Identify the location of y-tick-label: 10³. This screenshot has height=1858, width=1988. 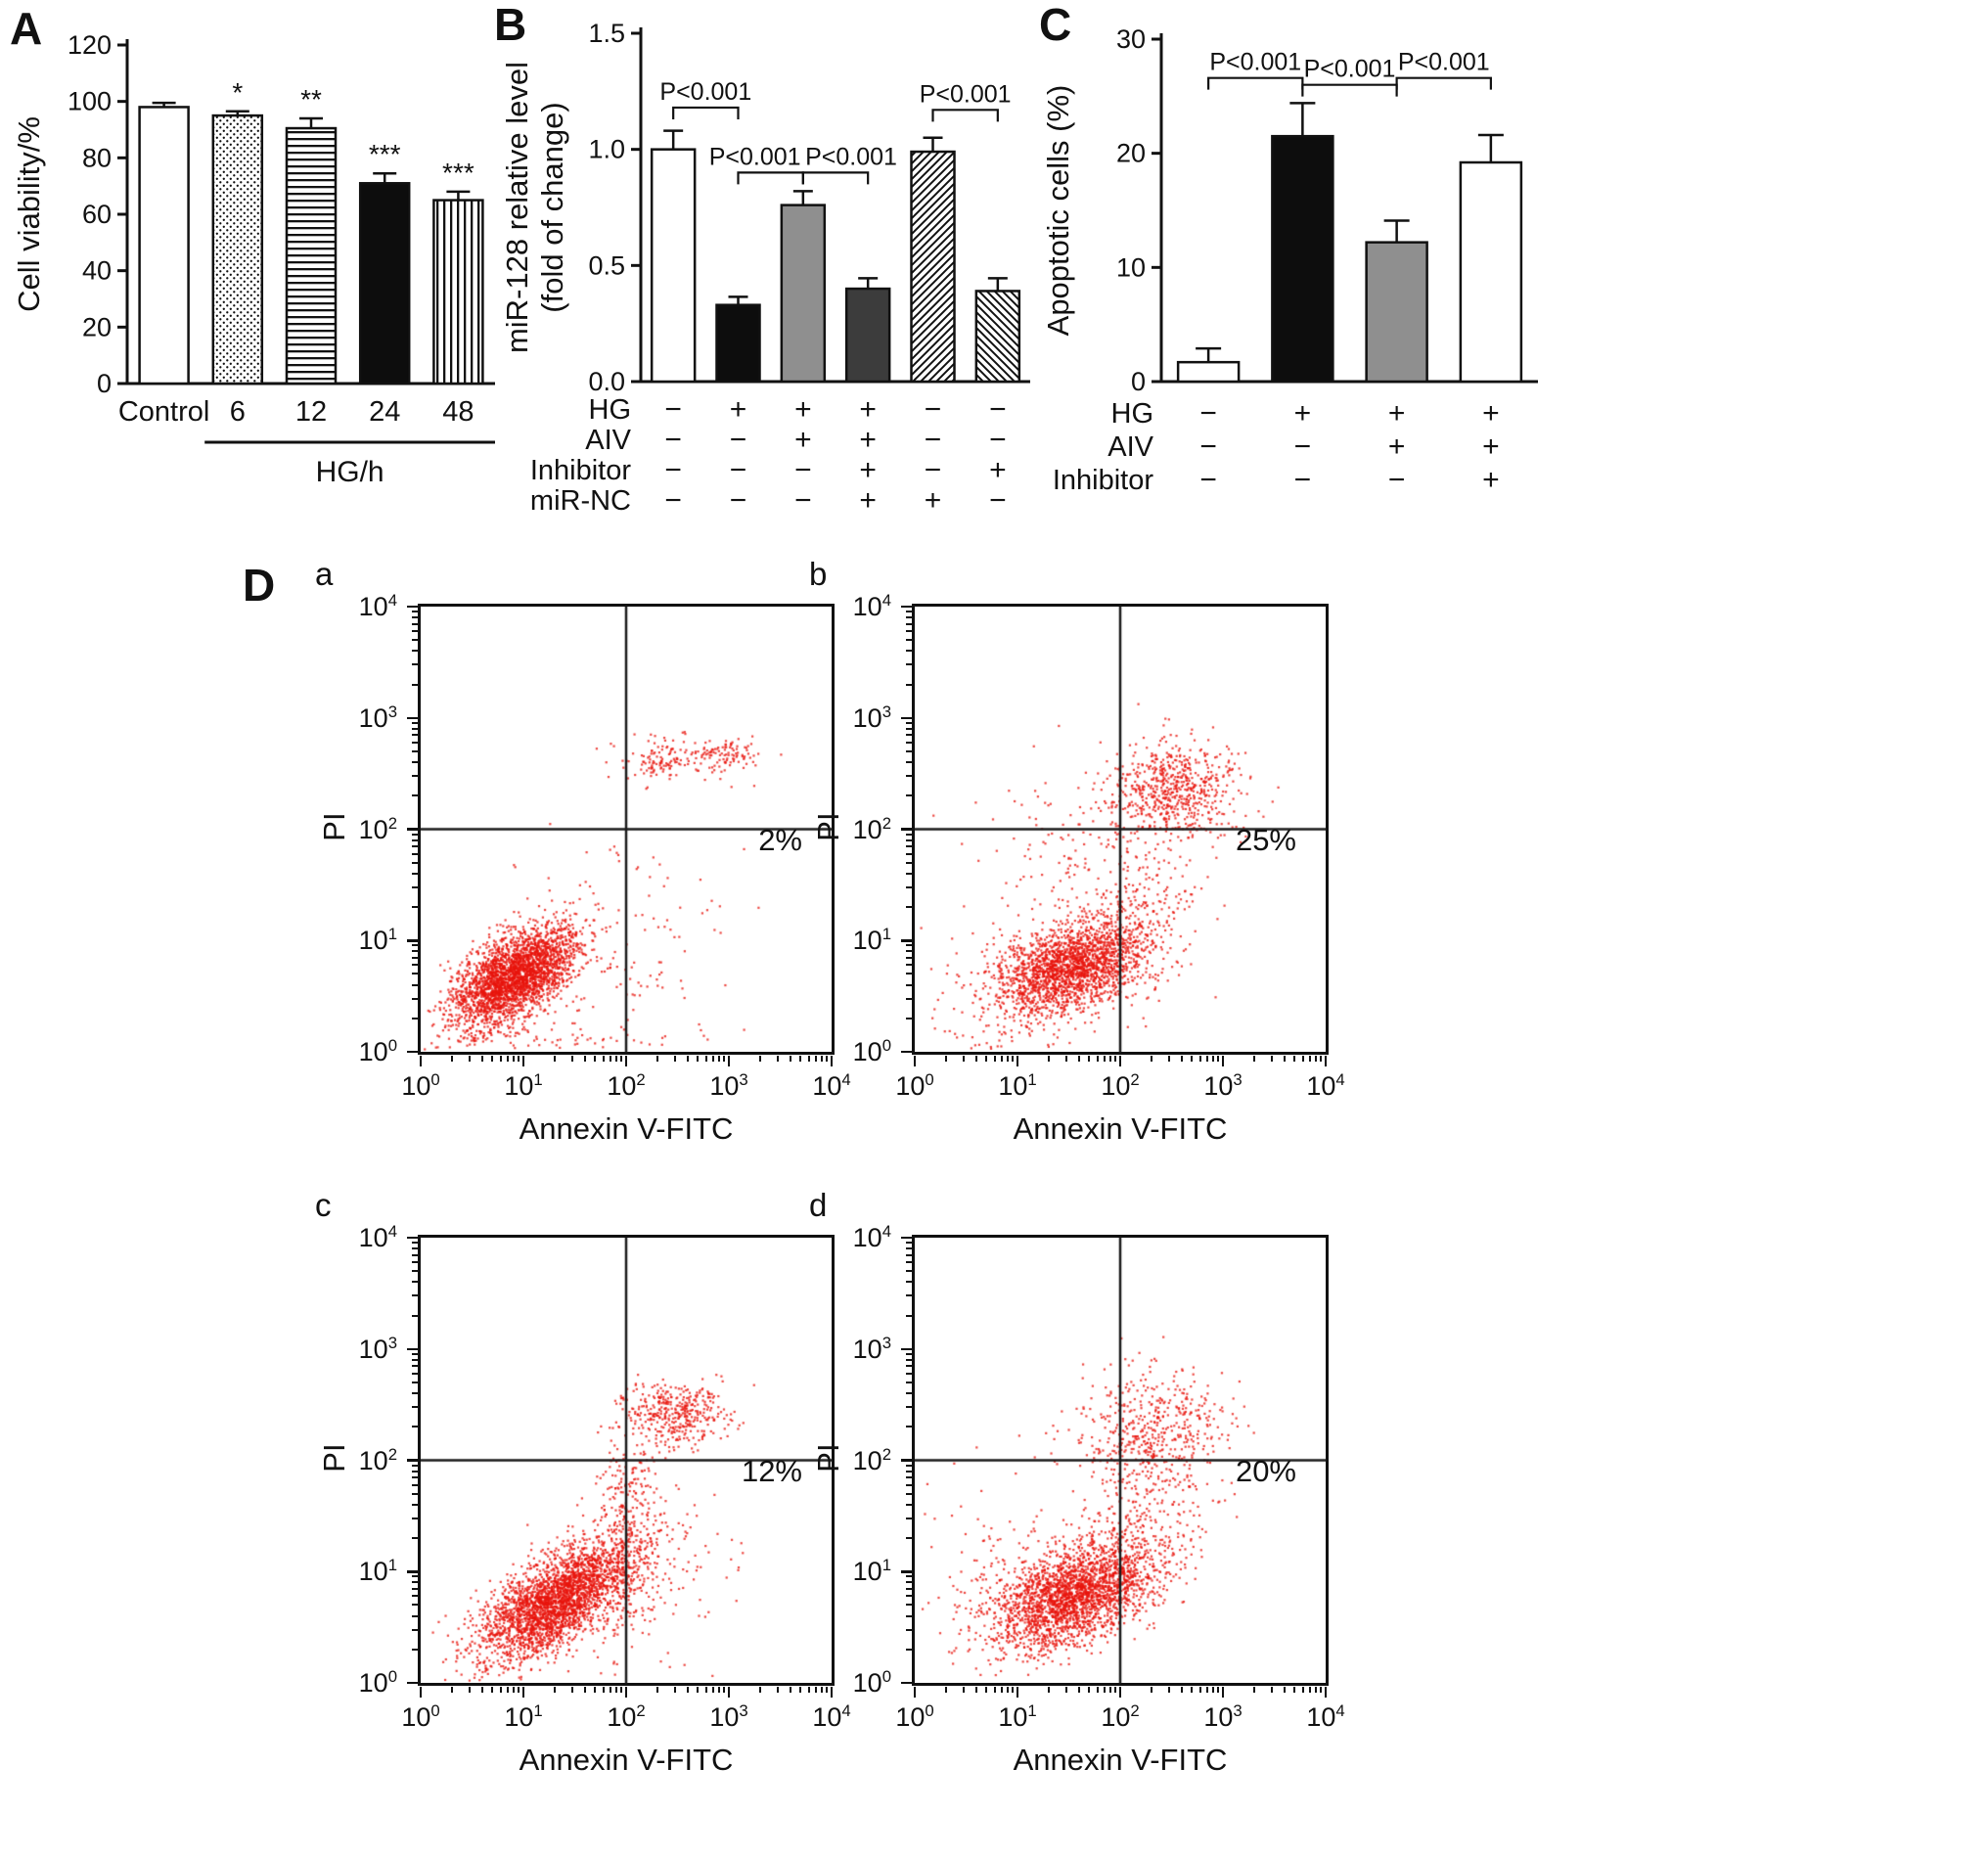
(377, 717).